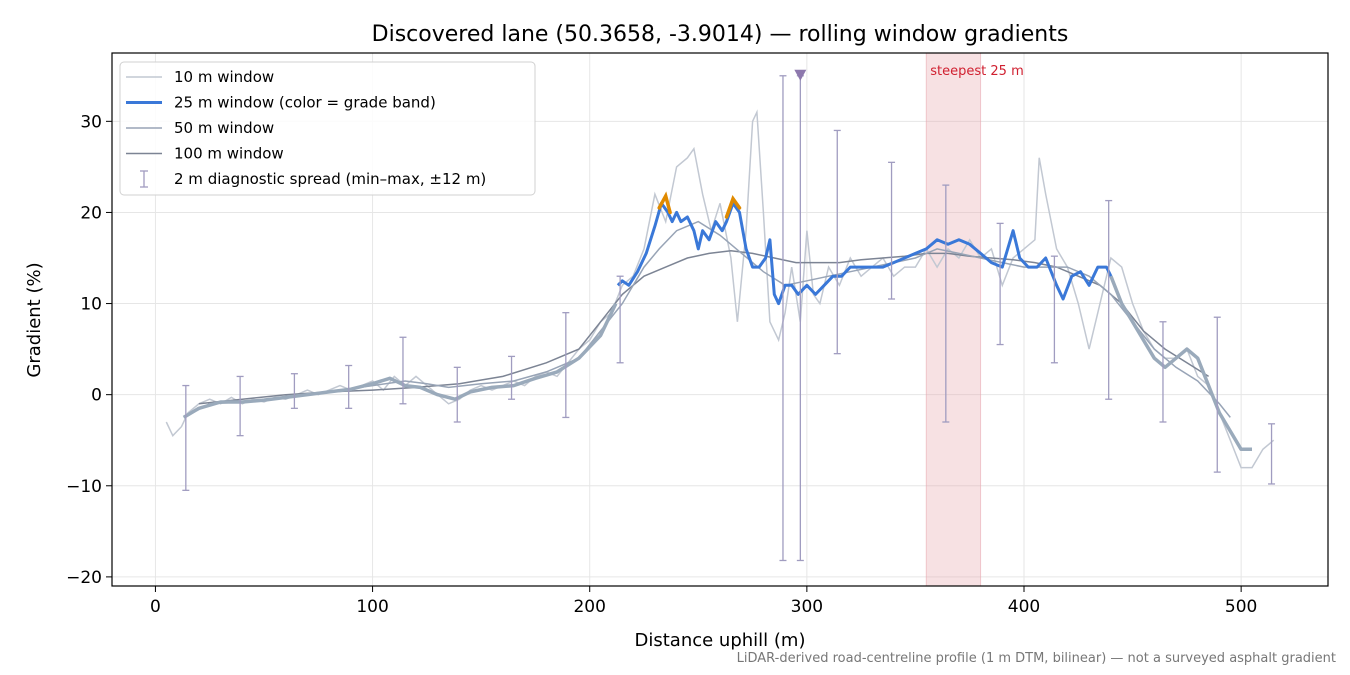 This screenshot has height=675, width=1350. What do you see at coordinates (720, 640) in the screenshot?
I see `x-axis-label: Distance uphill (m)` at bounding box center [720, 640].